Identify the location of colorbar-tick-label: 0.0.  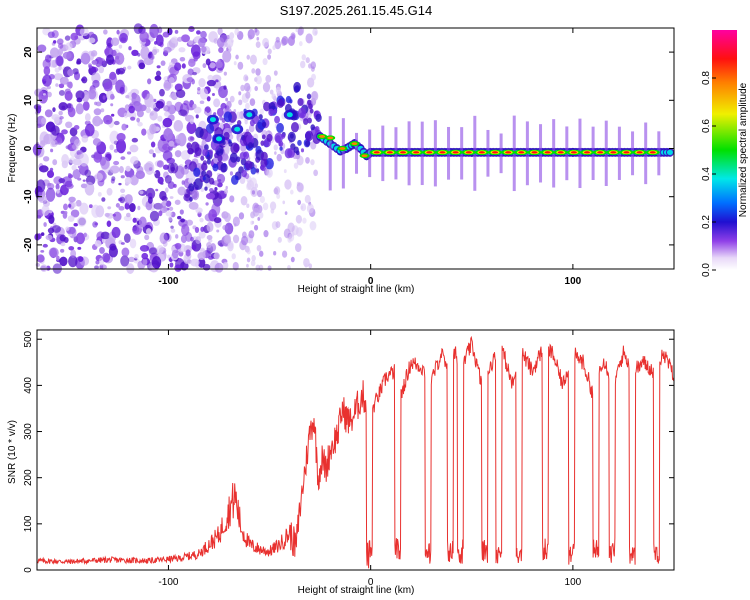
(706, 270).